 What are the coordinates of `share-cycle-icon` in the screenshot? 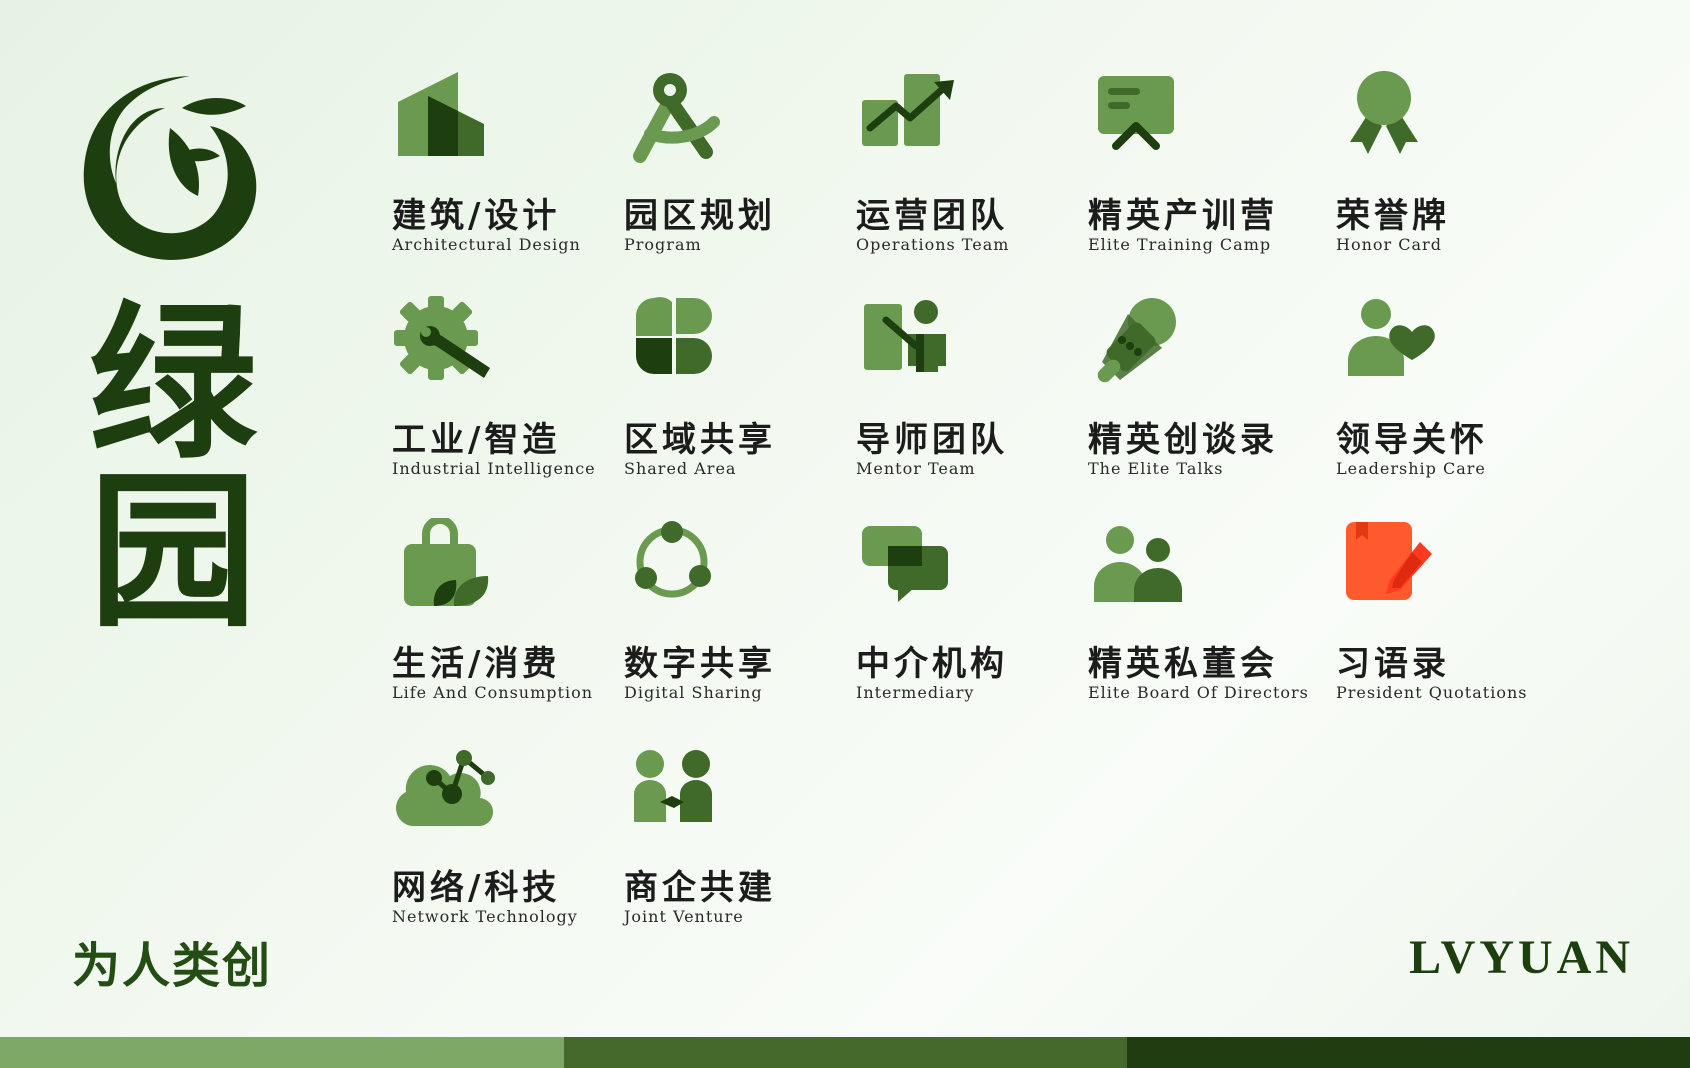 It's located at (673, 559).